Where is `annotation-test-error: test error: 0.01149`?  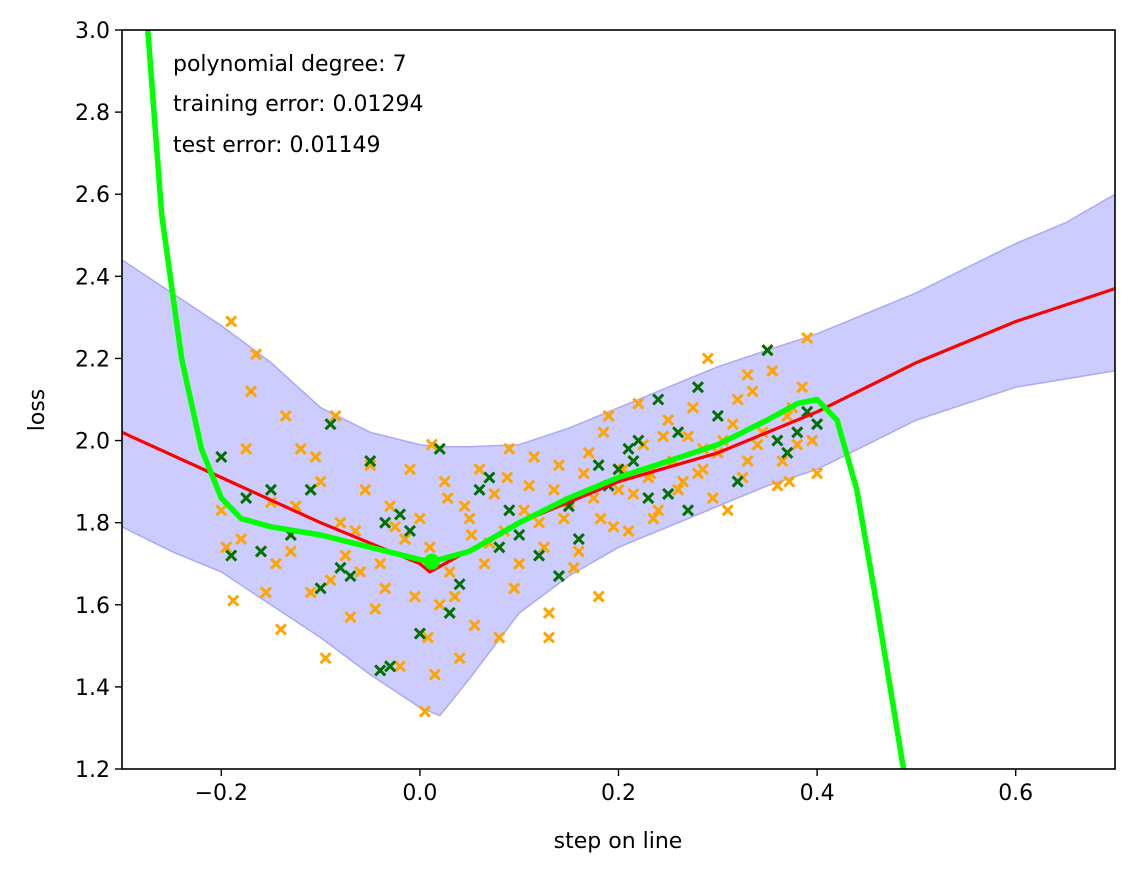 annotation-test-error: test error: 0.01149 is located at coordinates (277, 145).